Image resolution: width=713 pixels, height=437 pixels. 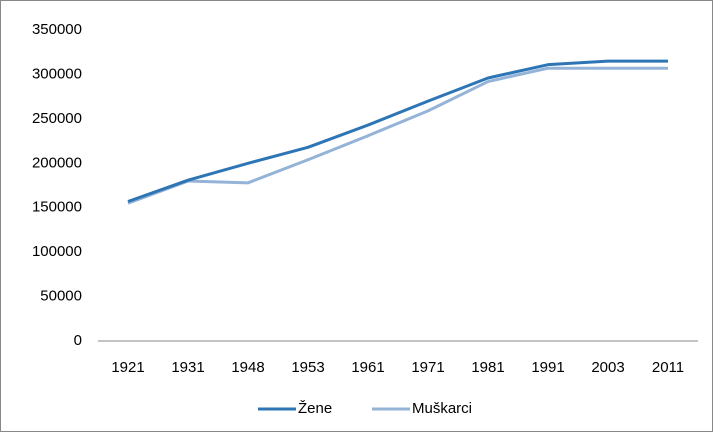 What do you see at coordinates (307, 367) in the screenshot?
I see `x-tick-label: 1953` at bounding box center [307, 367].